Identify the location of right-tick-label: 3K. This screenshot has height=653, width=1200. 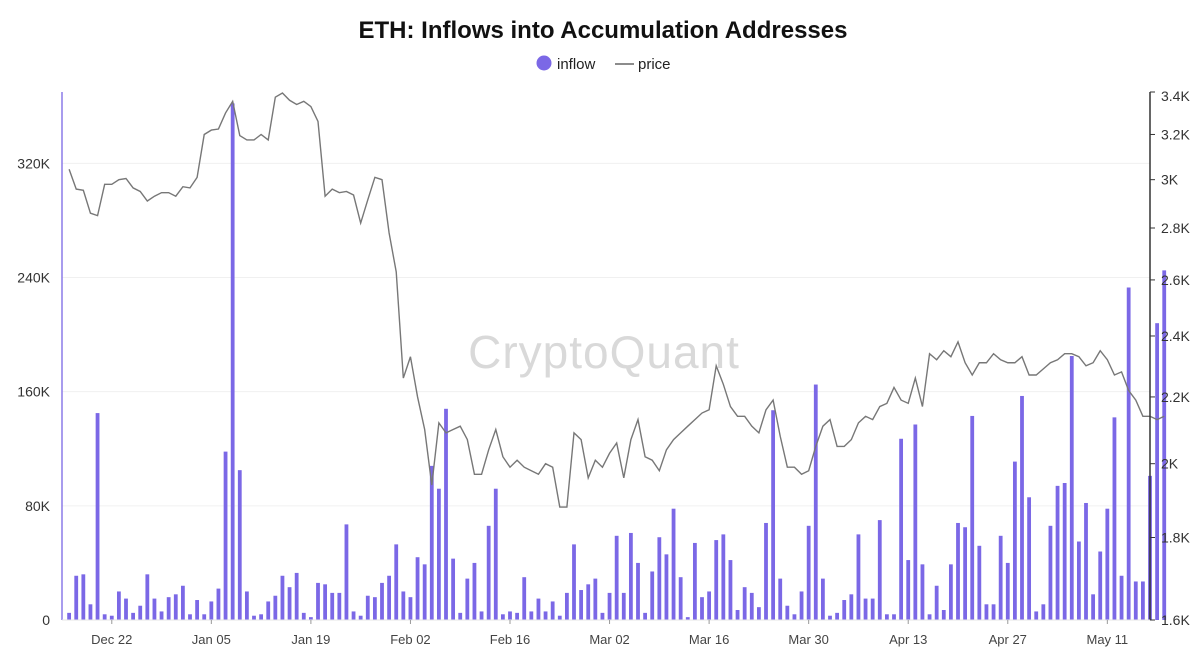
(1170, 180).